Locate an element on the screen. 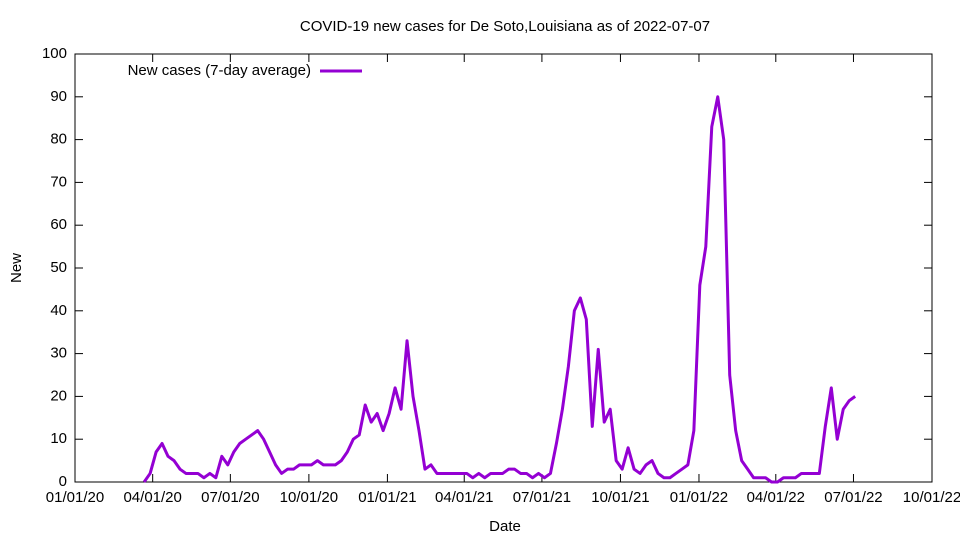 The height and width of the screenshot is (540, 960). x-tick-label: 07/01/21 is located at coordinates (542, 497).